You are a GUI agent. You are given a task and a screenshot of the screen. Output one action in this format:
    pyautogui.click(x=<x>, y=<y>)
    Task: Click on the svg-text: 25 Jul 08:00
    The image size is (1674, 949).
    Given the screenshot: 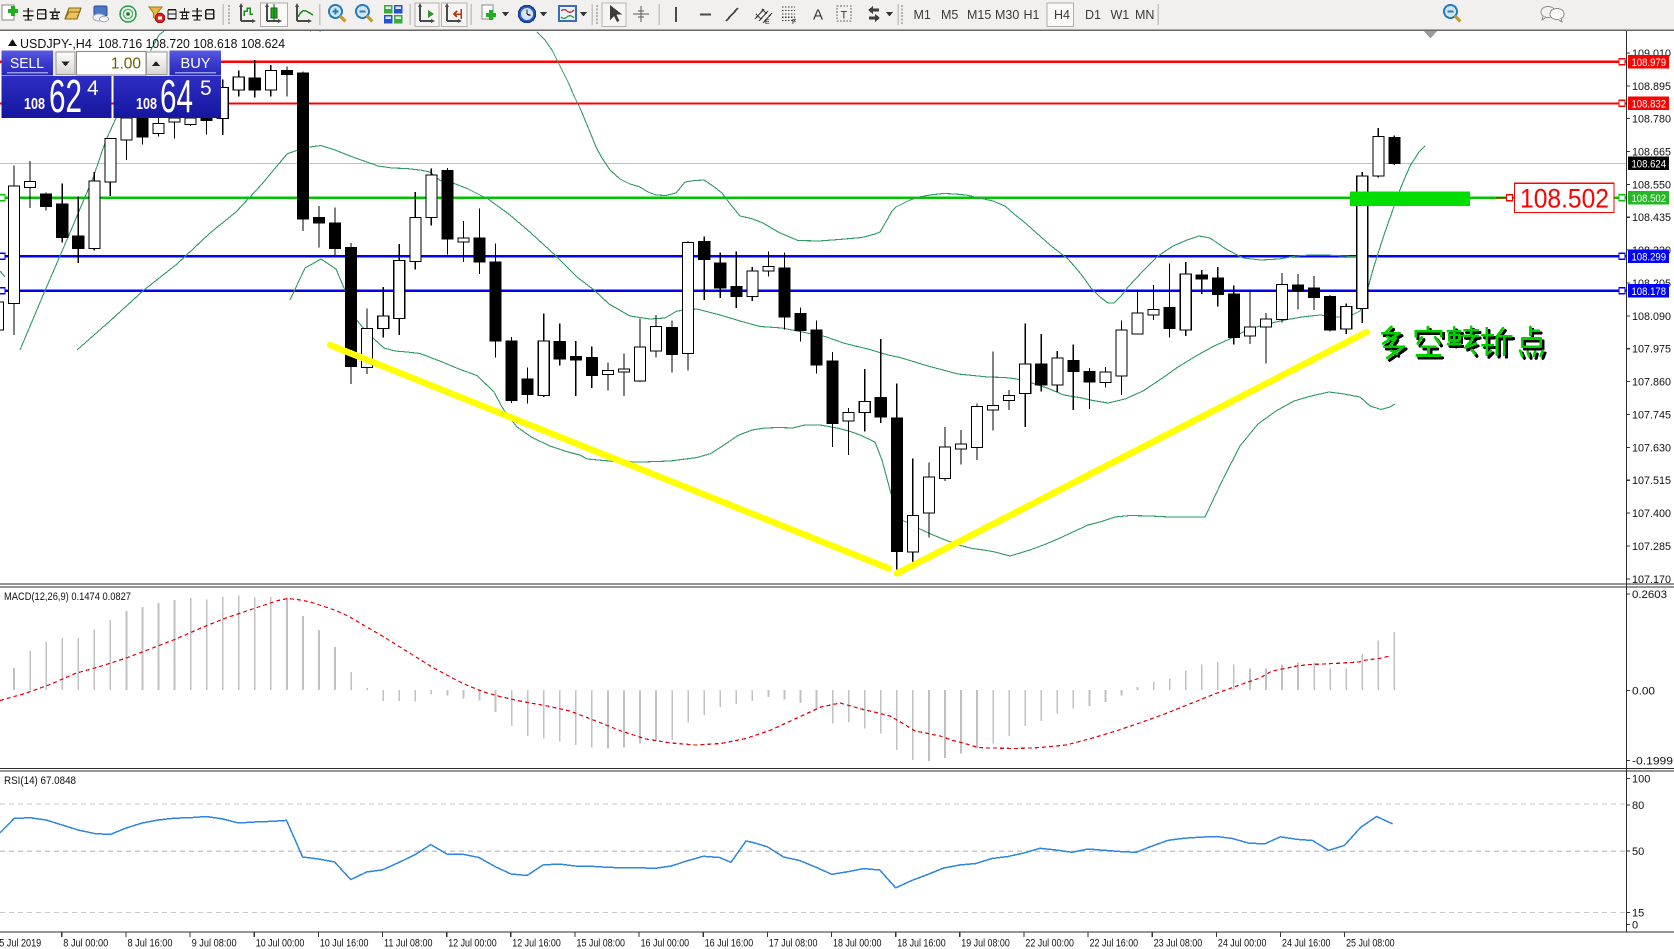 What is the action you would take?
    pyautogui.click(x=1370, y=943)
    